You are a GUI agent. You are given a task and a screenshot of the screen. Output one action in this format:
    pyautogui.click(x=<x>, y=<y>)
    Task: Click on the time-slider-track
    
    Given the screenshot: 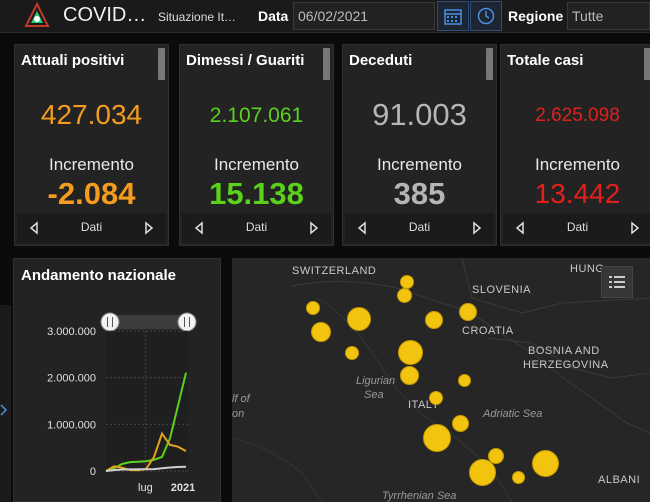 What is the action you would take?
    pyautogui.click(x=149, y=322)
    